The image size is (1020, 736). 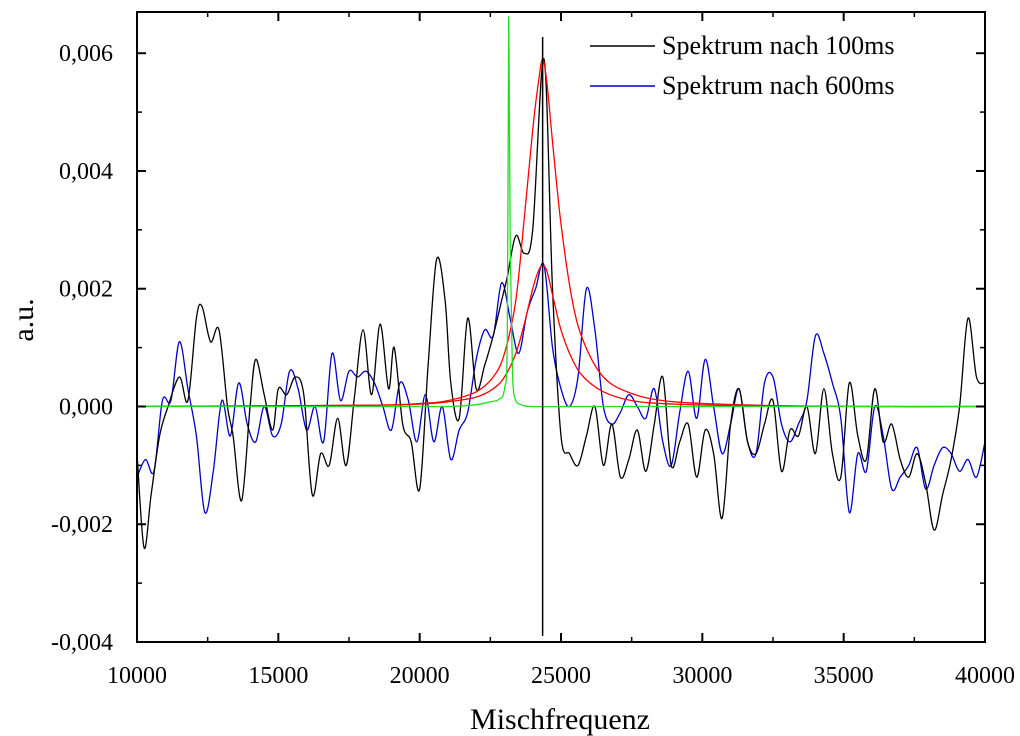 What do you see at coordinates (985, 676) in the screenshot?
I see `x-tick-label: 40000` at bounding box center [985, 676].